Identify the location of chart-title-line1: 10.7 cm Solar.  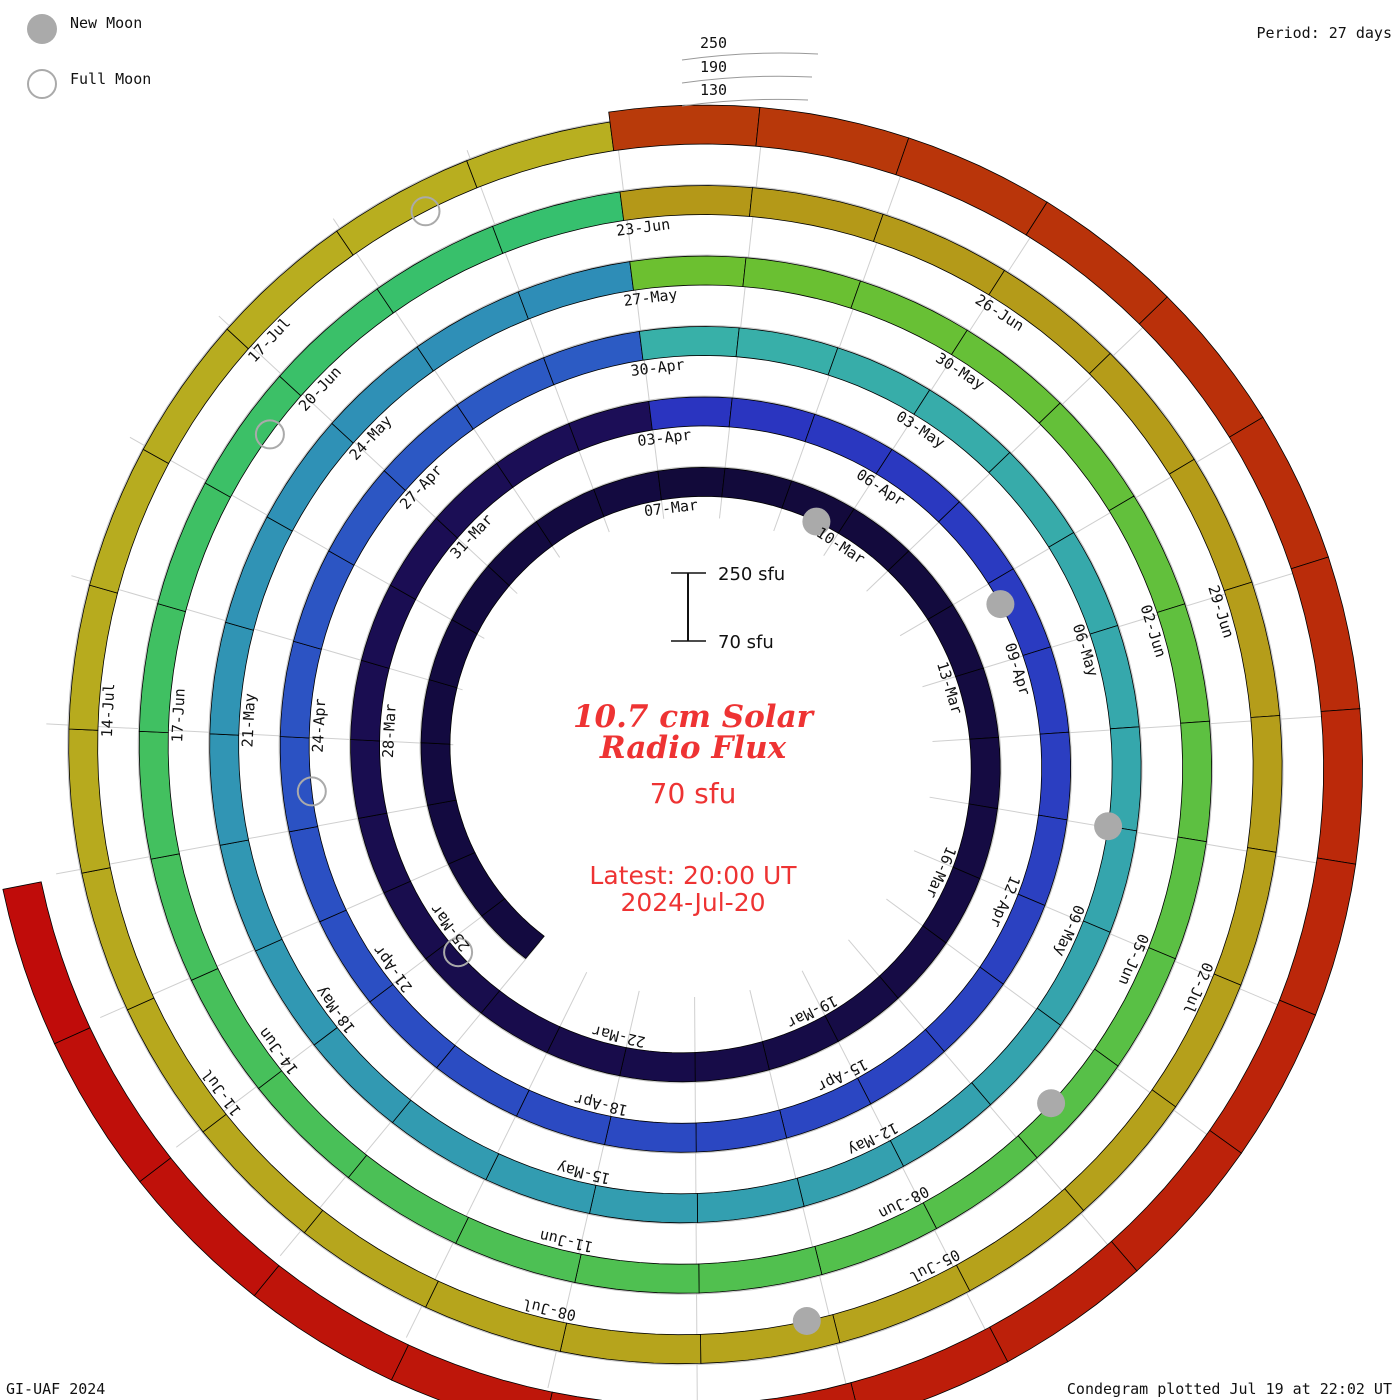
(694, 717).